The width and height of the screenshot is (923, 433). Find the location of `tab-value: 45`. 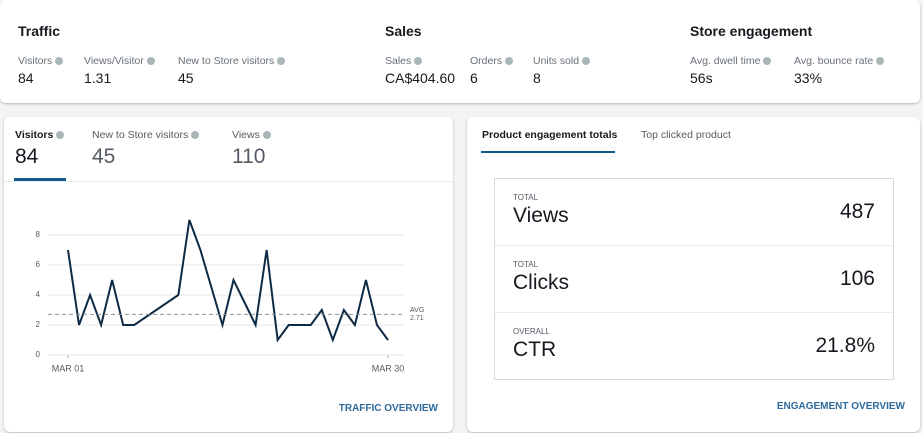

tab-value: 45 is located at coordinates (104, 156).